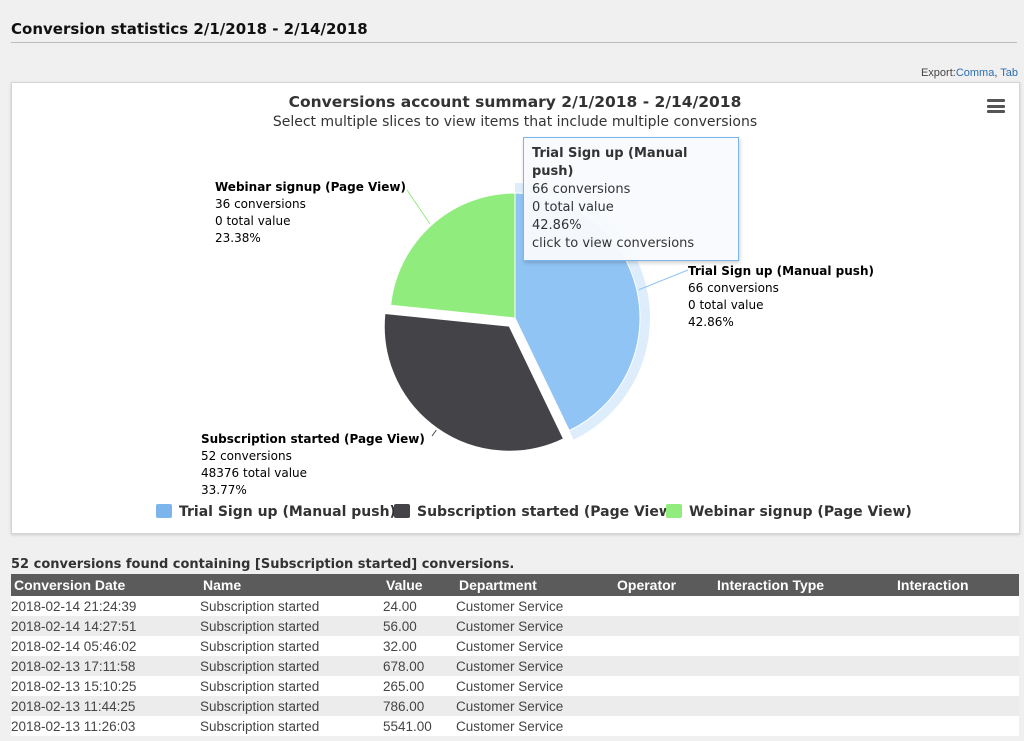 Image resolution: width=1024 pixels, height=741 pixels. I want to click on legend-label: Webinar signup (Page View), so click(800, 512).